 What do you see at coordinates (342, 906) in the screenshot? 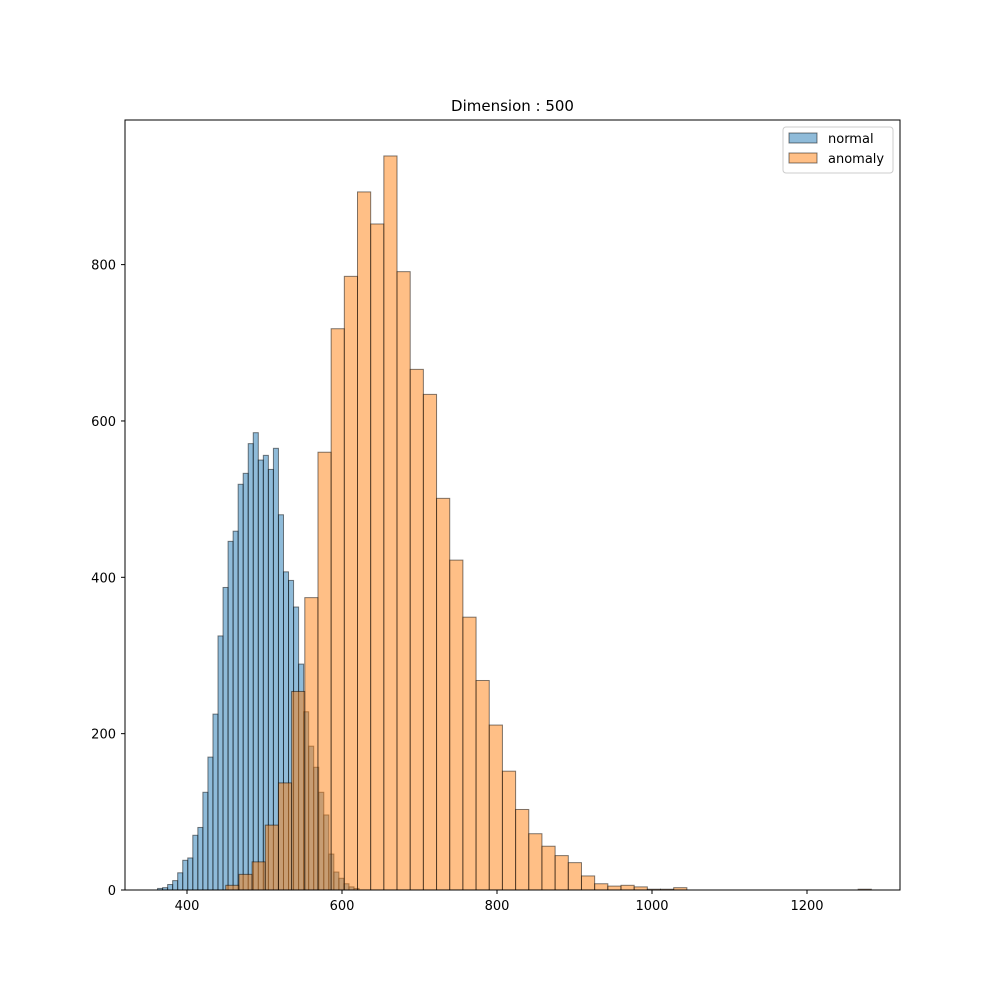
I see `x-tick-label: 600` at bounding box center [342, 906].